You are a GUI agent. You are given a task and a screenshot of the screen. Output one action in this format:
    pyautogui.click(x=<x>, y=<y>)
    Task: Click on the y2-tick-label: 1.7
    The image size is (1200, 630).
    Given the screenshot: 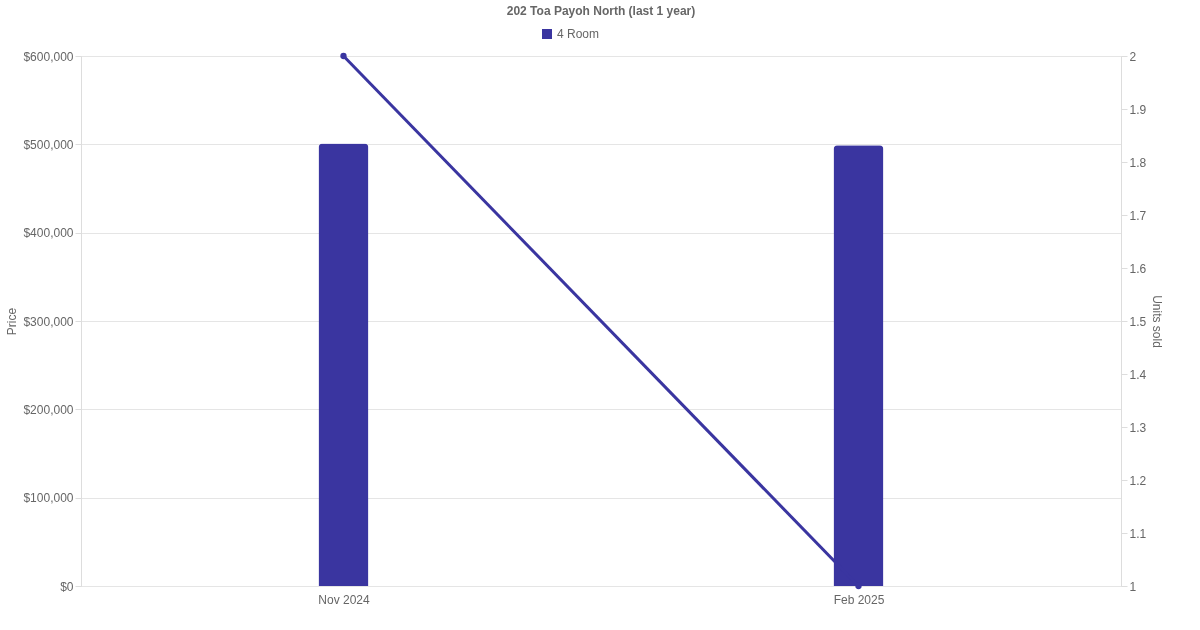 What is the action you would take?
    pyautogui.click(x=1138, y=215)
    